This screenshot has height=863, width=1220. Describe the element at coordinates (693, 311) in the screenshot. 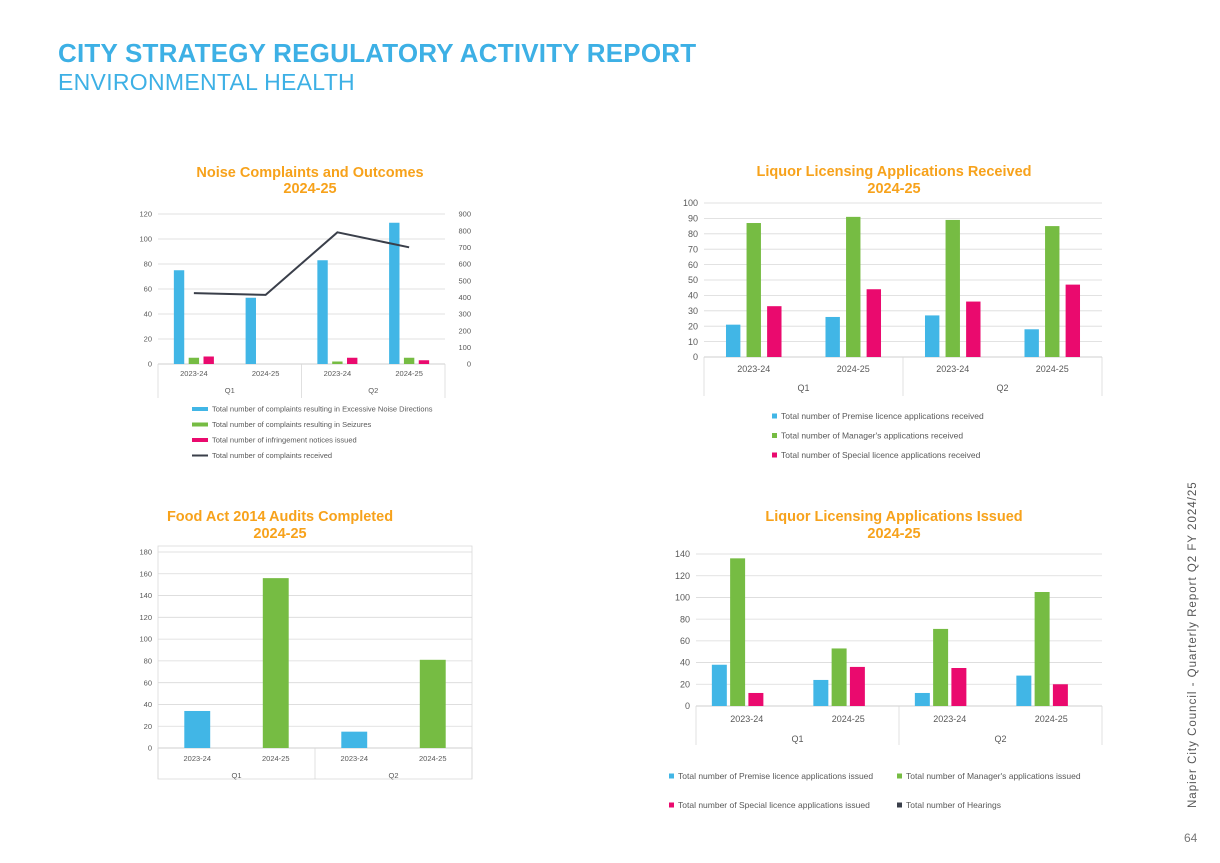

I see `chart2-ytick-label: 30` at that location.